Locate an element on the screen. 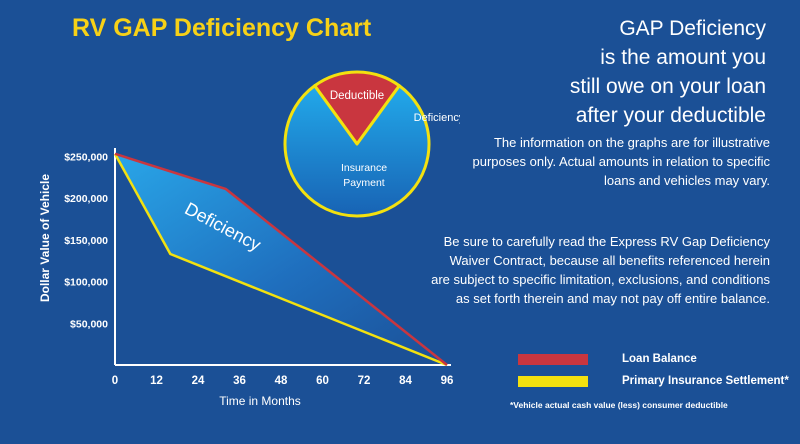  y-tick-label: $100,000 is located at coordinates (86, 283).